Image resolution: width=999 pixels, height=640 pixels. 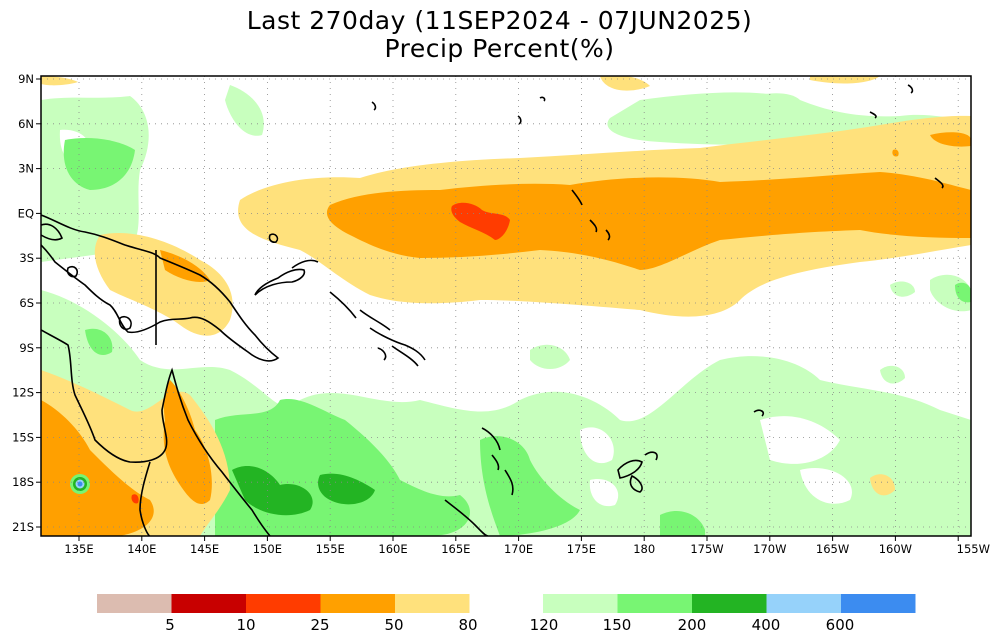 What do you see at coordinates (544, 625) in the screenshot?
I see `legend-label: 120` at bounding box center [544, 625].